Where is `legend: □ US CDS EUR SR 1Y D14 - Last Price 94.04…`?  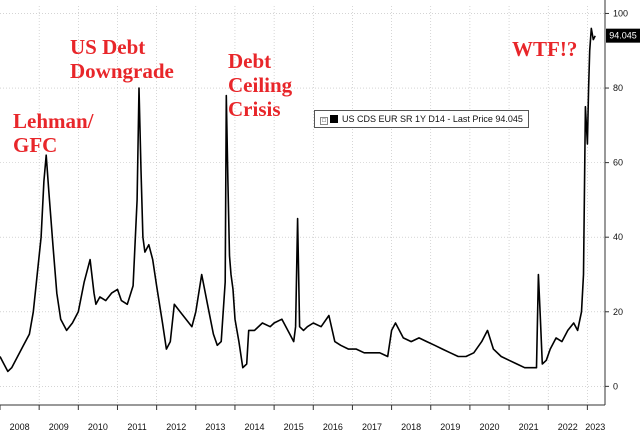 legend: □ US CDS EUR SR 1Y D14 - Last Price 94.04… is located at coordinates (421, 119).